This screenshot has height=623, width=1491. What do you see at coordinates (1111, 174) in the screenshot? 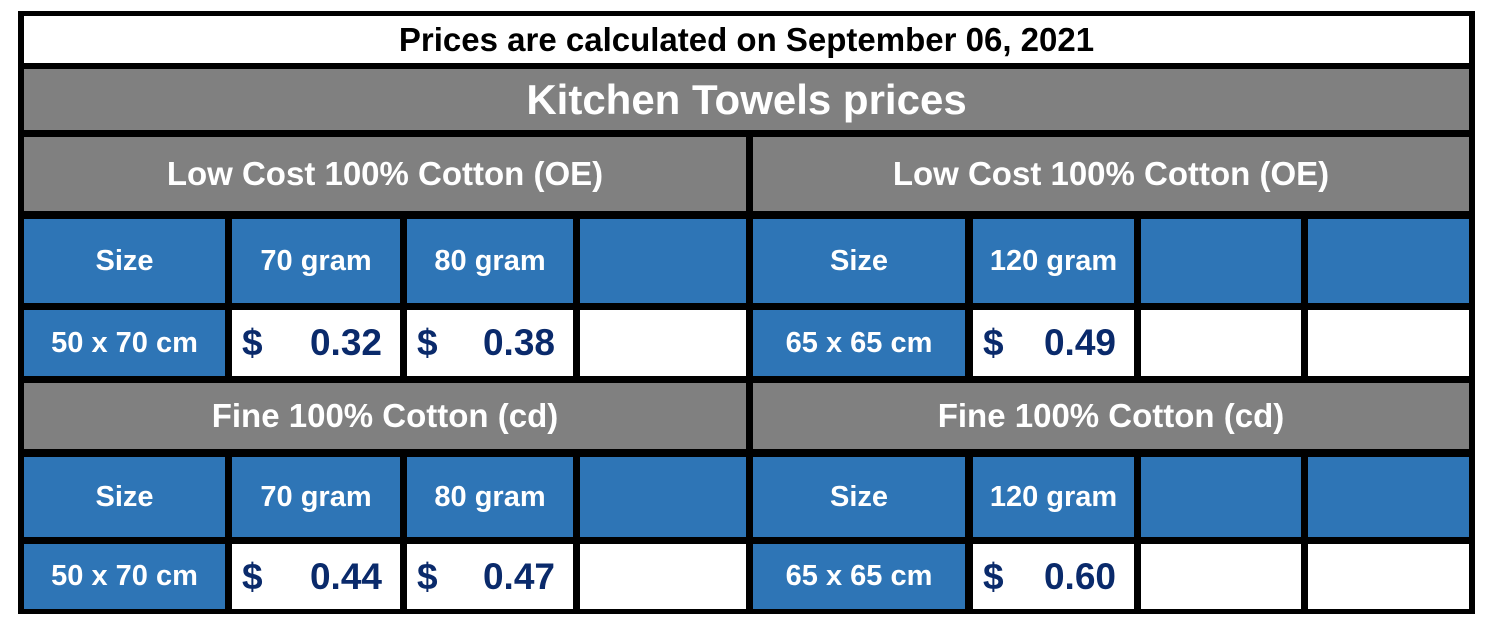
I see `section-header-low-cost-right: Low Cost 100% Cotton (OE)` at bounding box center [1111, 174].